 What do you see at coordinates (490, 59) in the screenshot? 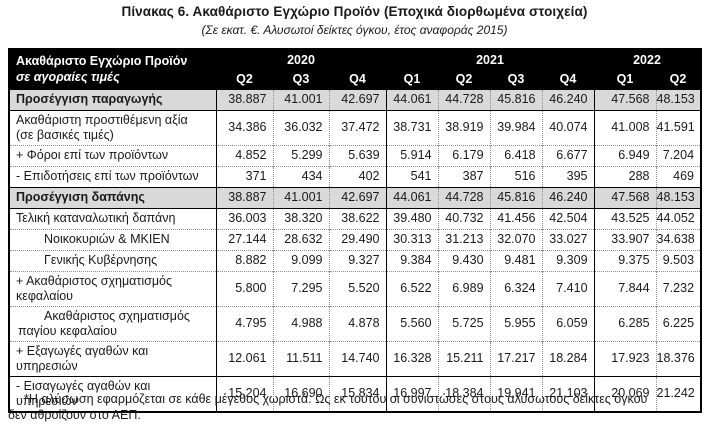
I see `year-header-2021: 2021` at bounding box center [490, 59].